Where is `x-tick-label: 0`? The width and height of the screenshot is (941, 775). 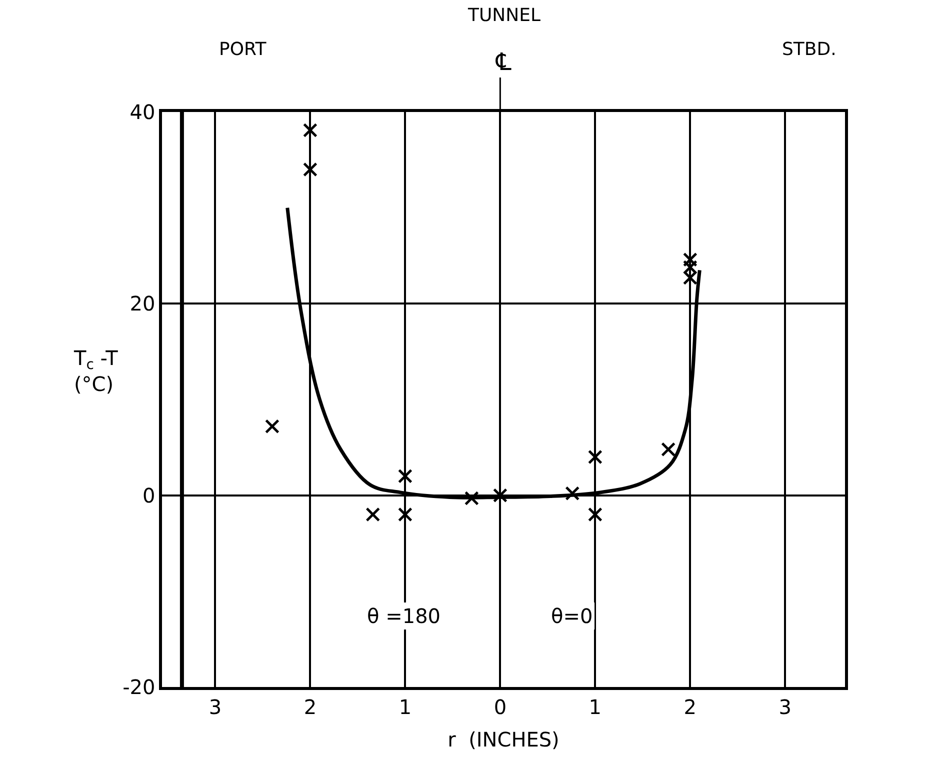
x-tick-label: 0 is located at coordinates (500, 706).